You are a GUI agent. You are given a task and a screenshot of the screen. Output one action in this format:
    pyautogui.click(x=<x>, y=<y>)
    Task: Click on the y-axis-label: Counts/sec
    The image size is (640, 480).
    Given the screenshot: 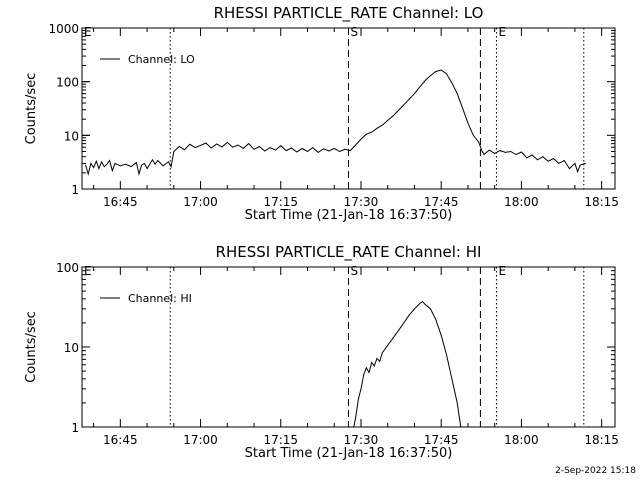 What is the action you would take?
    pyautogui.click(x=31, y=109)
    